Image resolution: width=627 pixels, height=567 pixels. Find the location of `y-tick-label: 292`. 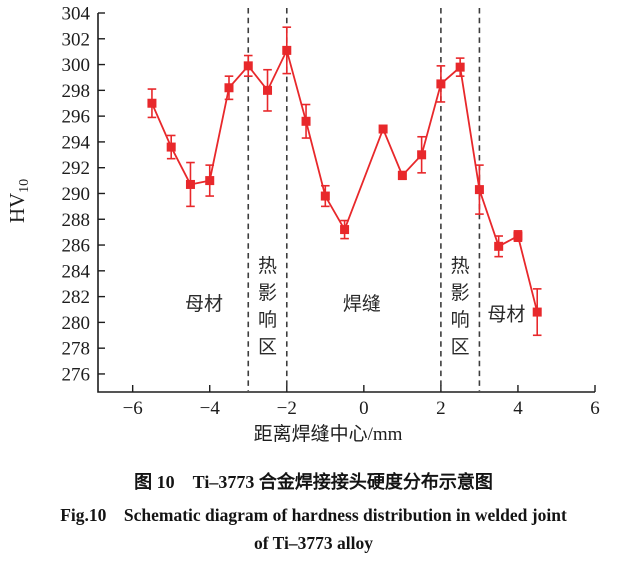

y-tick-label: 292 is located at coordinates (76, 168).